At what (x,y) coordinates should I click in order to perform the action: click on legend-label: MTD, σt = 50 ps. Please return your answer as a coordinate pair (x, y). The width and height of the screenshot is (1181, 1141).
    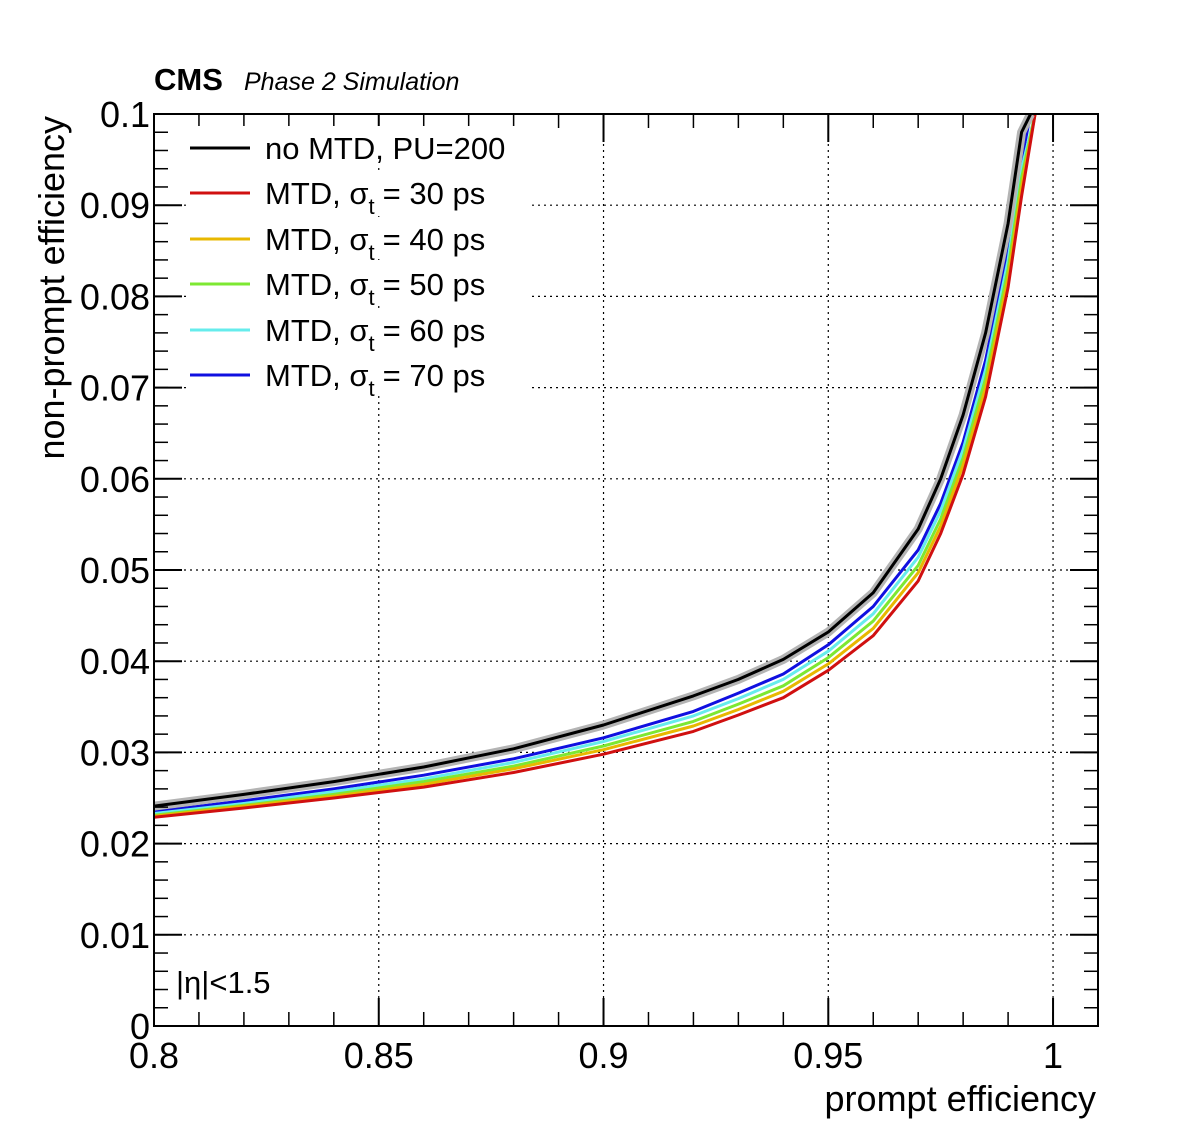
    Looking at the image, I should click on (375, 288).